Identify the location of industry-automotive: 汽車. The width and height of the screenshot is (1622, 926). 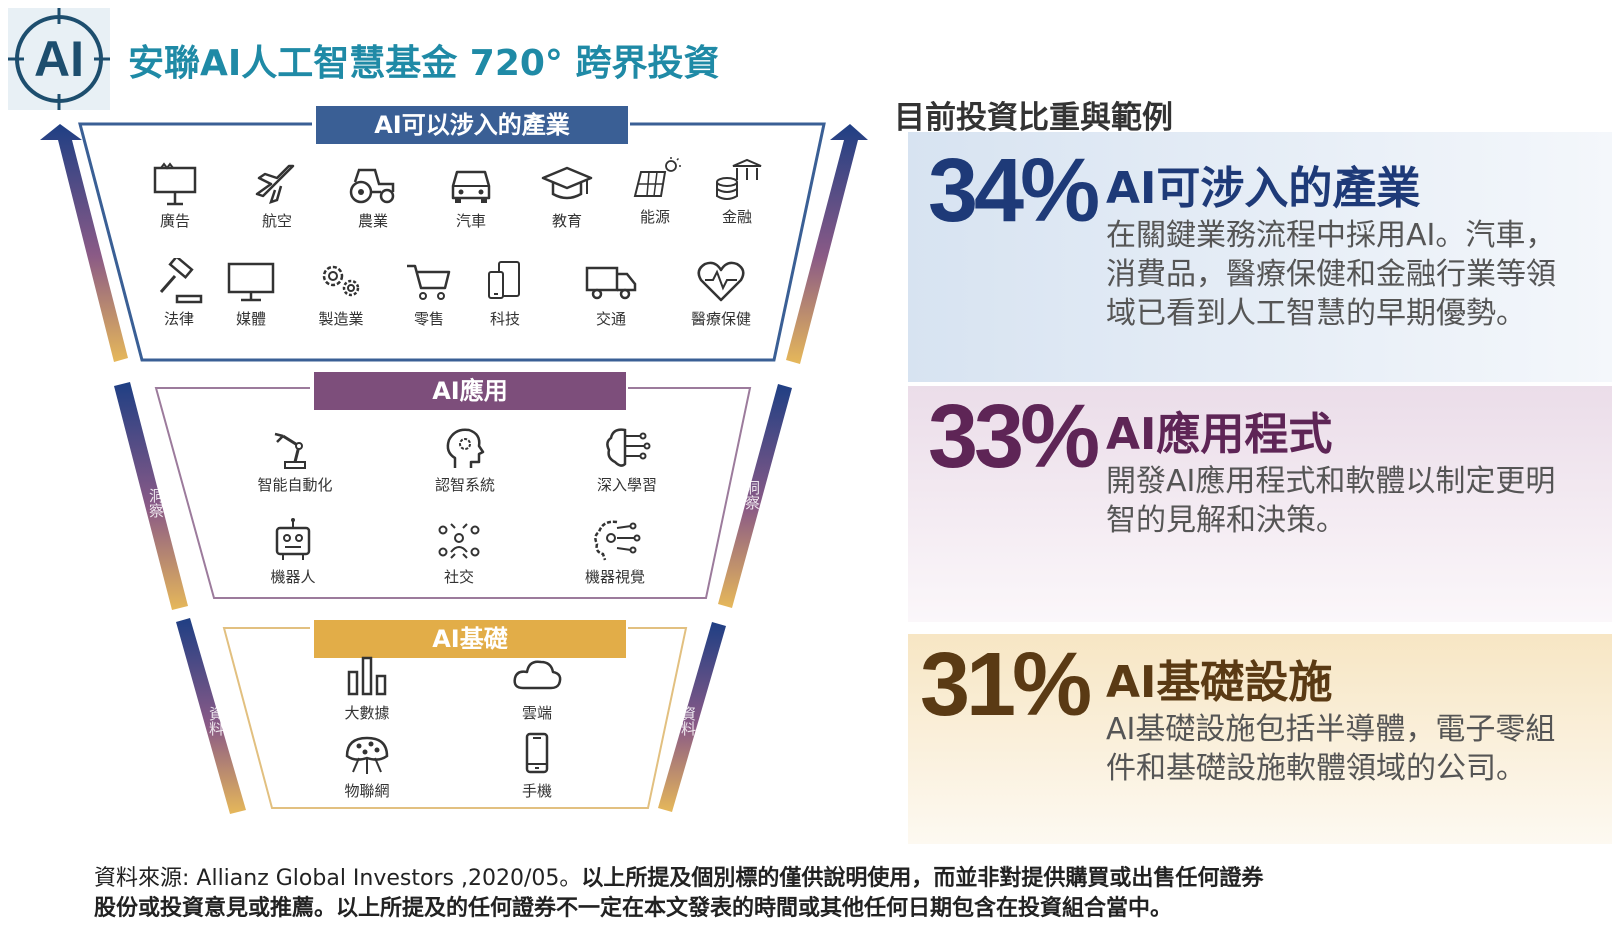
(471, 195).